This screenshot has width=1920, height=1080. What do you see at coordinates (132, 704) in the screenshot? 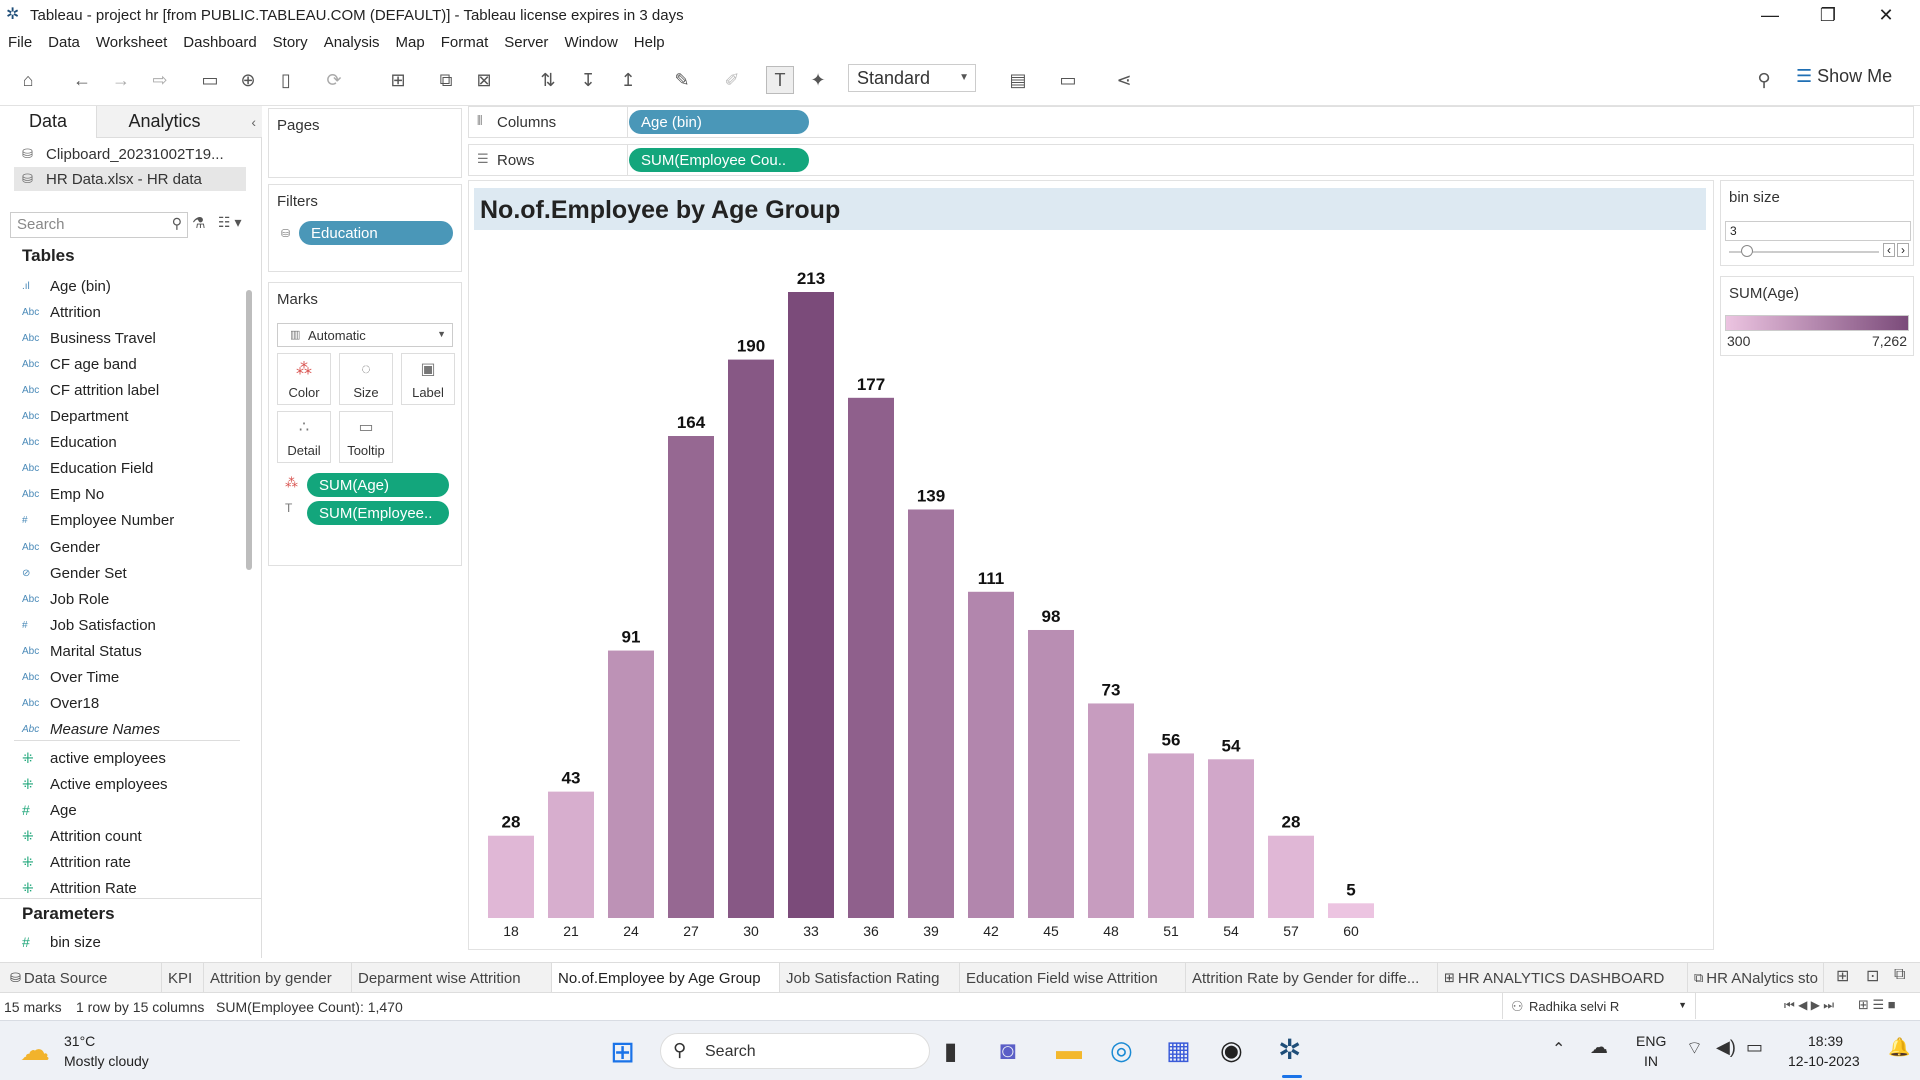
I see `field-over18: Abc Over18` at bounding box center [132, 704].